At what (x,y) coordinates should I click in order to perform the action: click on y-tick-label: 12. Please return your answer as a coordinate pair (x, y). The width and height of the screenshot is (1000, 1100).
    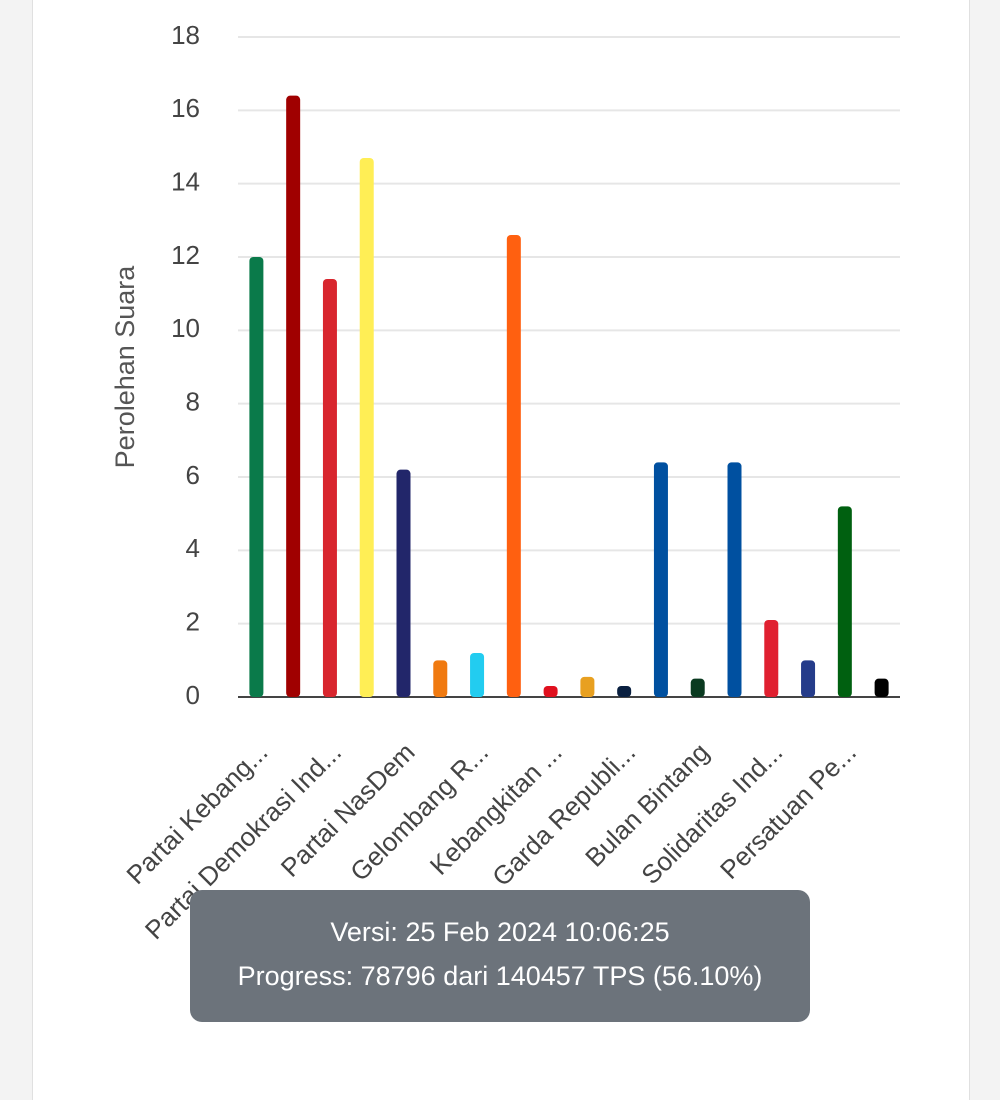
    Looking at the image, I should click on (185, 255).